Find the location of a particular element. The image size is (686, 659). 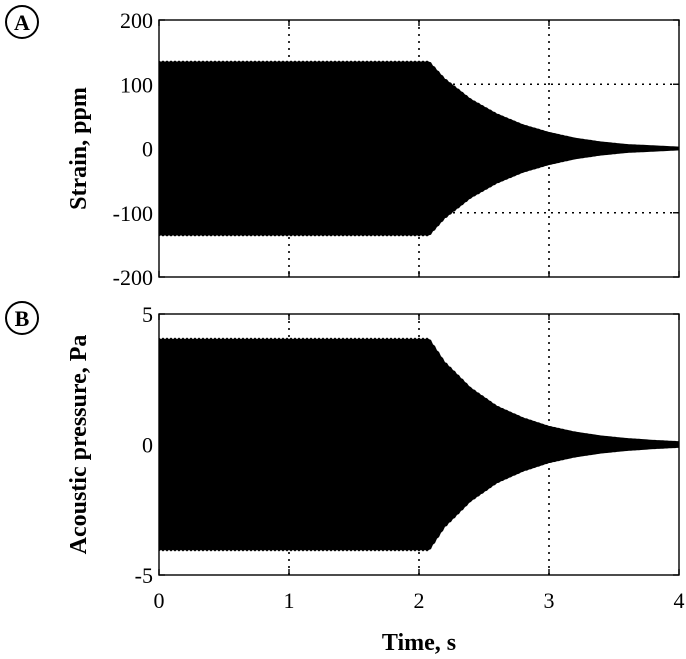

panel-b-circle is located at coordinates (22, 318).